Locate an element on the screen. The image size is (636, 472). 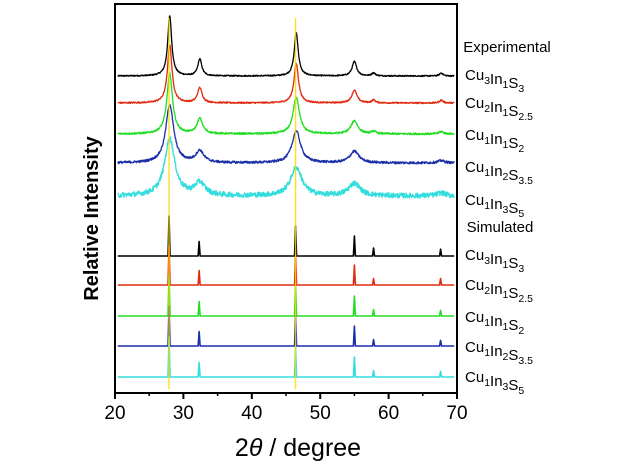
series-label-4: Cu1In2S3.5 is located at coordinates (499, 173).